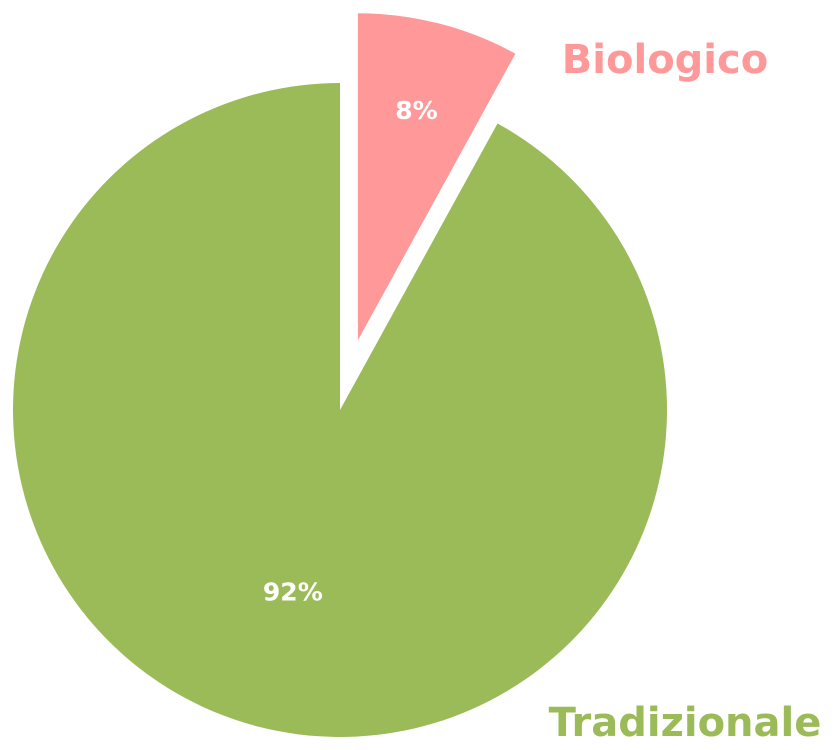  I want to click on category-label: Biologico, so click(665, 60).